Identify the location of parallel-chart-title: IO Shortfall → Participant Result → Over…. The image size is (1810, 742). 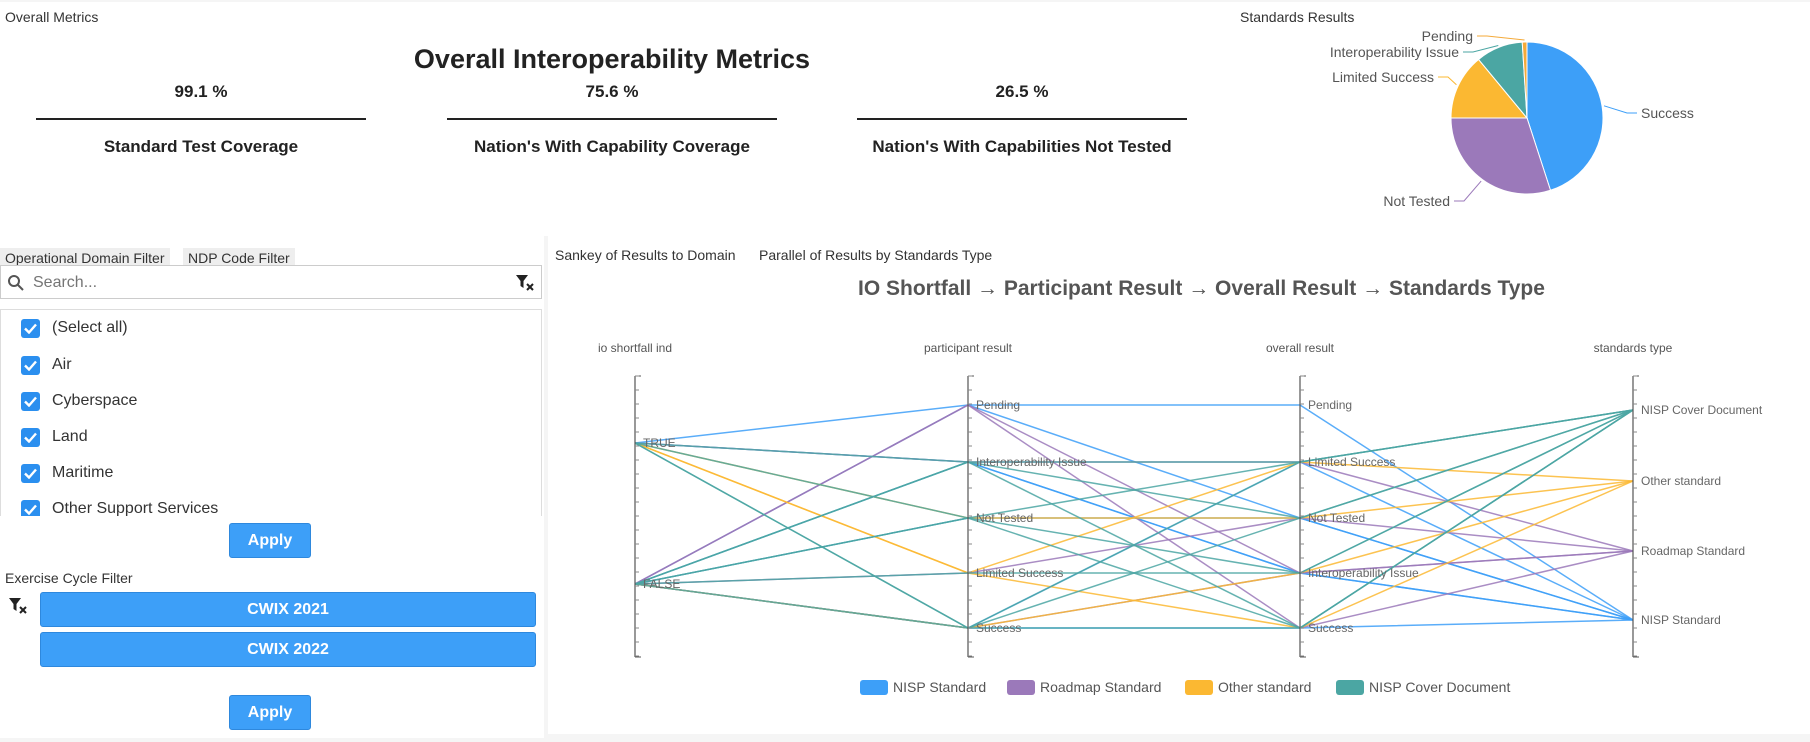
(1201, 288).